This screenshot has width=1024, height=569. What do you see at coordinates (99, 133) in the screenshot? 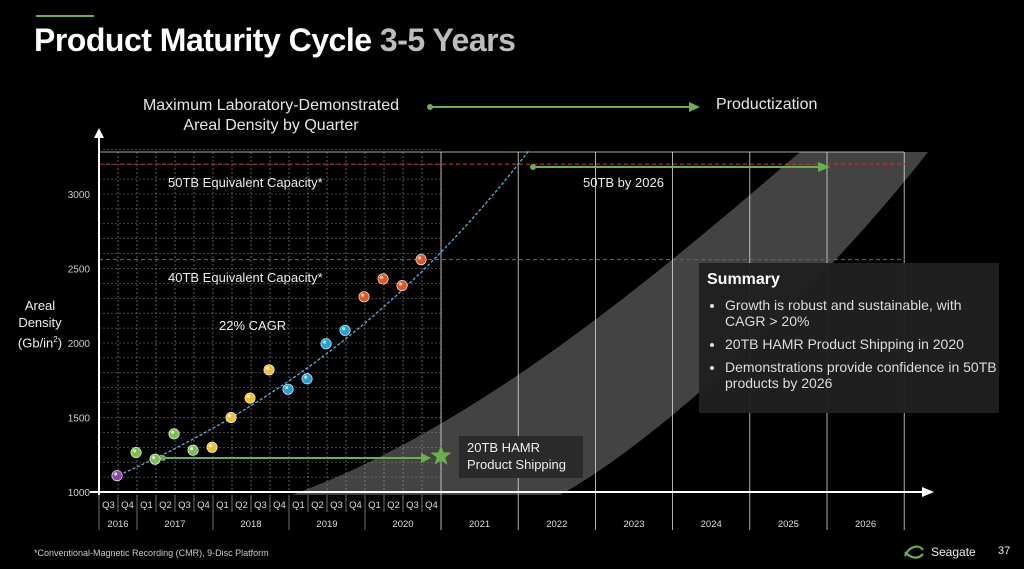
I see `y-axis-arrow` at bounding box center [99, 133].